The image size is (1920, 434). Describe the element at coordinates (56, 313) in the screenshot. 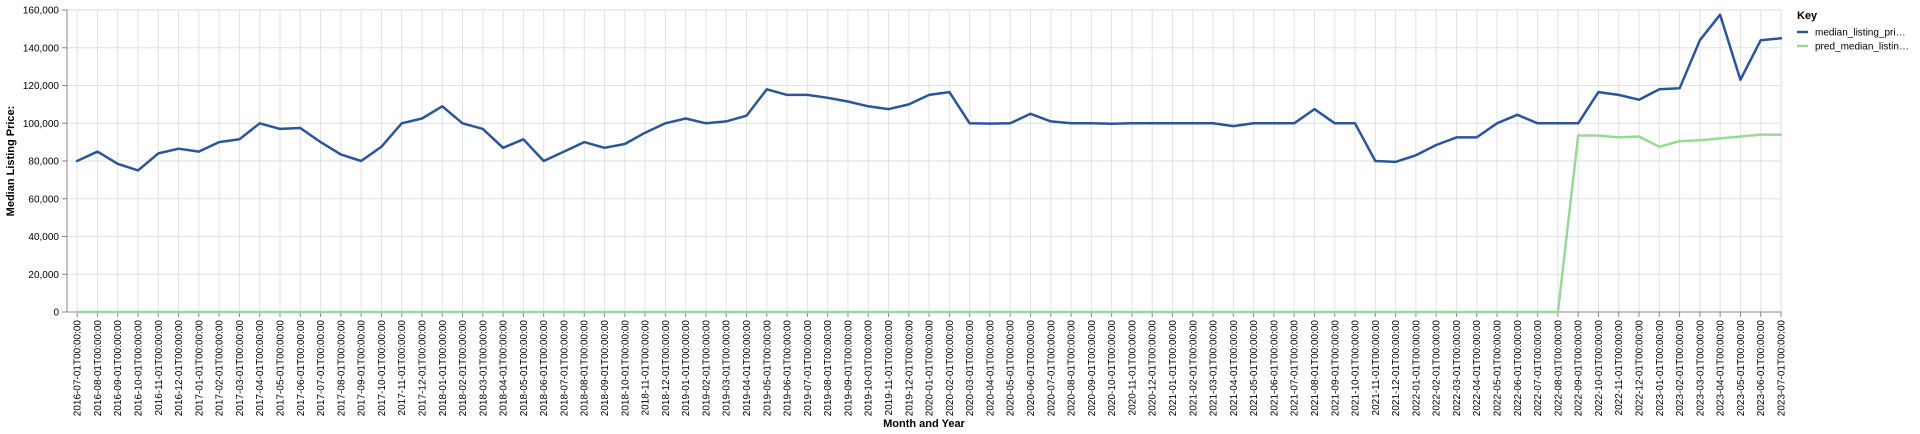

I see `y-tick-label: 0` at that location.